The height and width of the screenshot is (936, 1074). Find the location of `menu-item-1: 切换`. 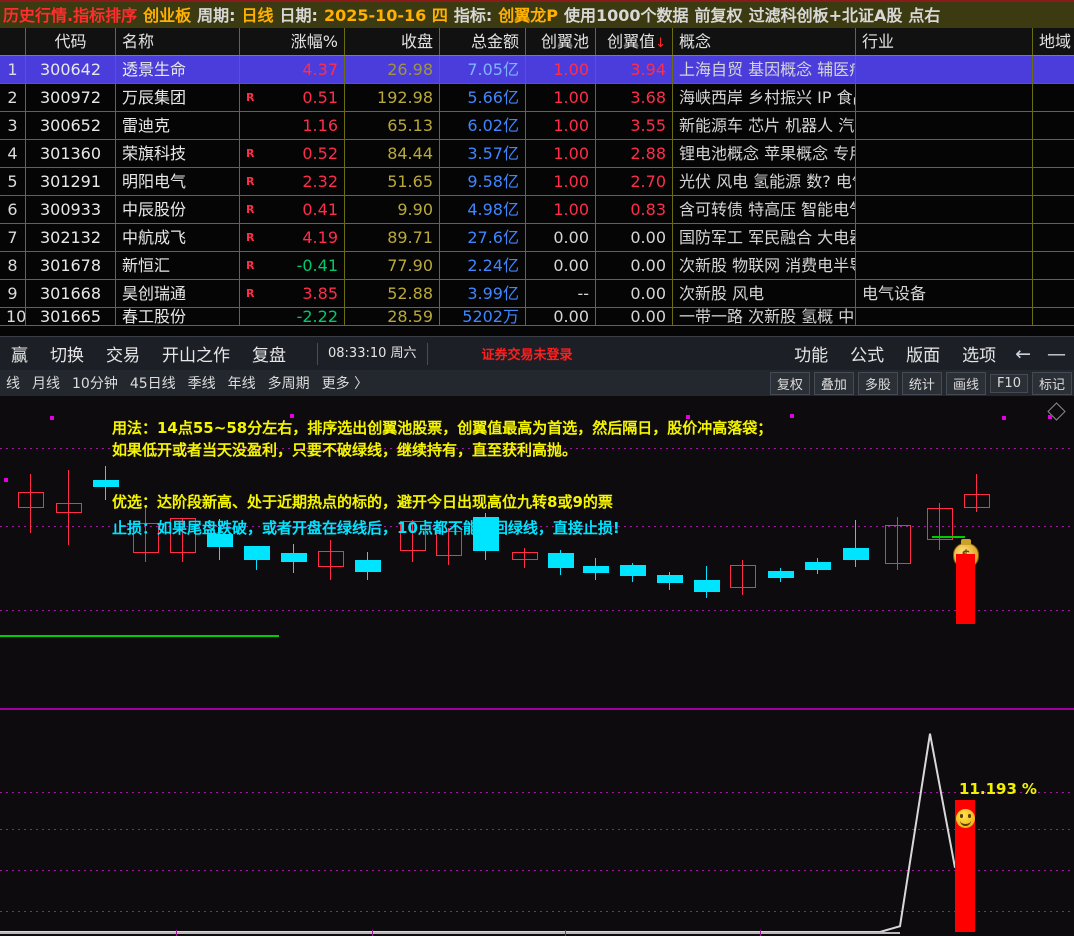

menu-item-1: 切换 is located at coordinates (67, 356).